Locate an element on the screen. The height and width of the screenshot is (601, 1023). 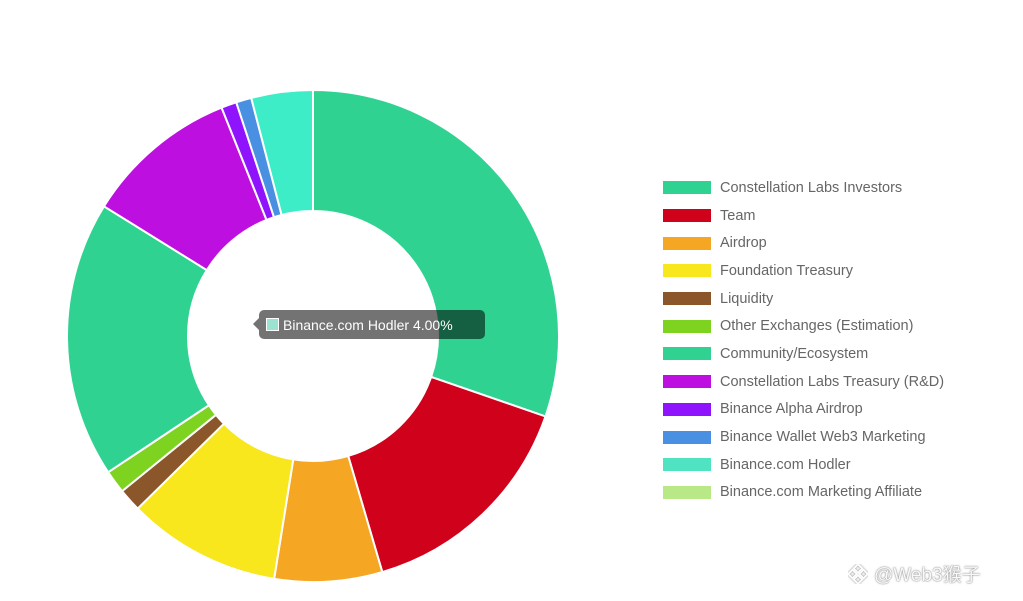
legend-label: Binance Wallet Web3 Marketing is located at coordinates (823, 437).